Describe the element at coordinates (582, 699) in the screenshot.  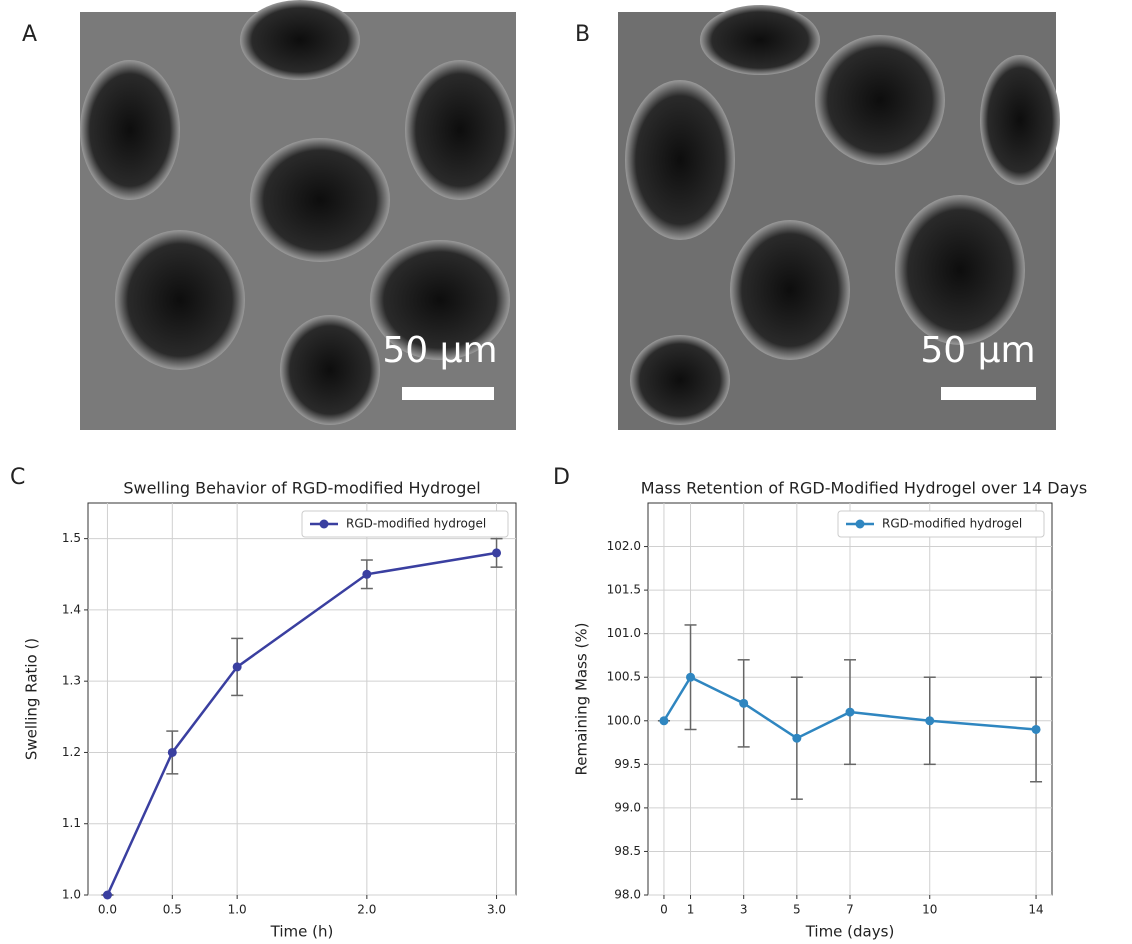
I see `y-axis-label: Remaining Mass (%)` at that location.